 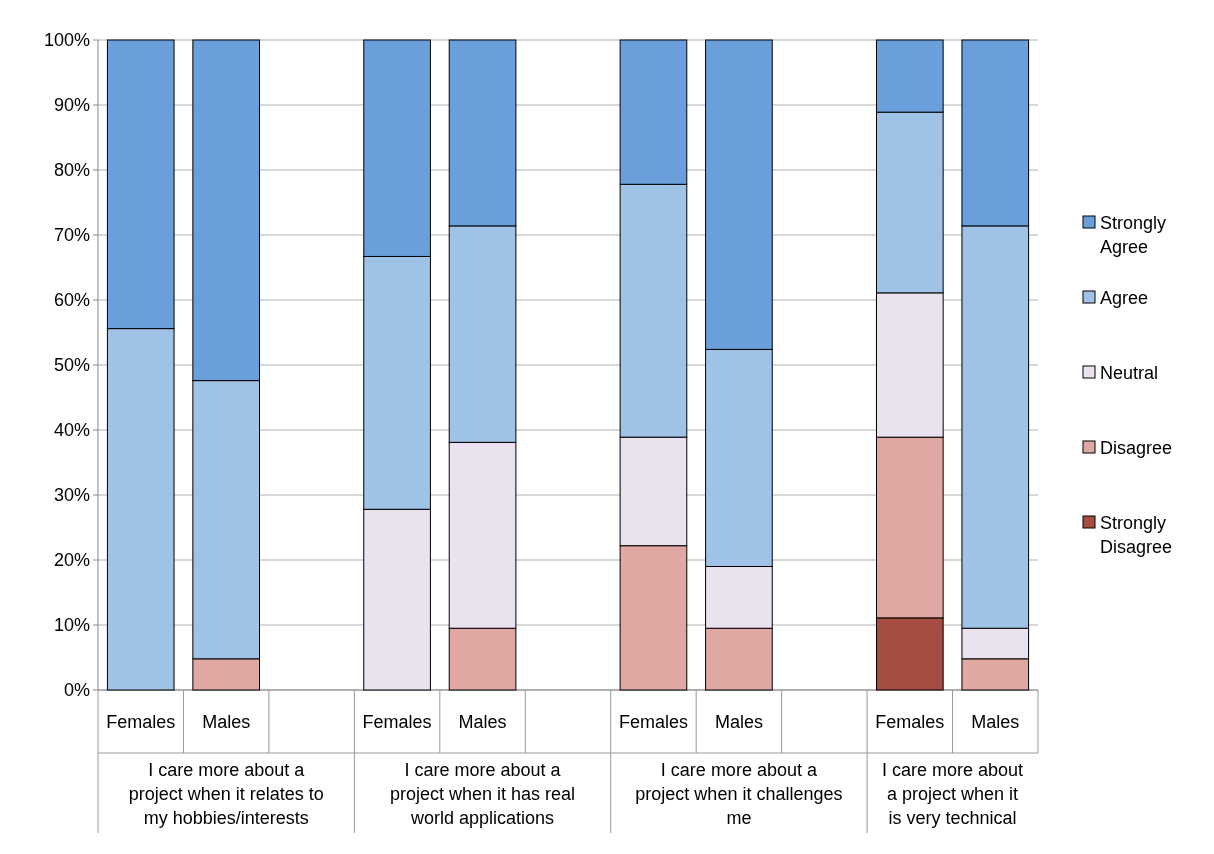 I want to click on y-tick-label: 60%, so click(x=71, y=300).